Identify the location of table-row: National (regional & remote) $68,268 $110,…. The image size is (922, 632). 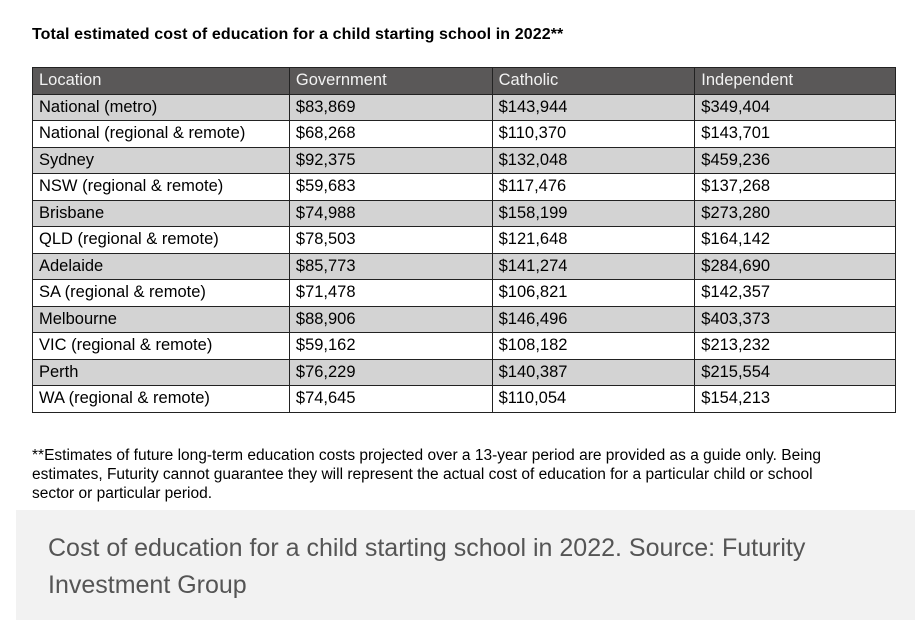
(464, 134).